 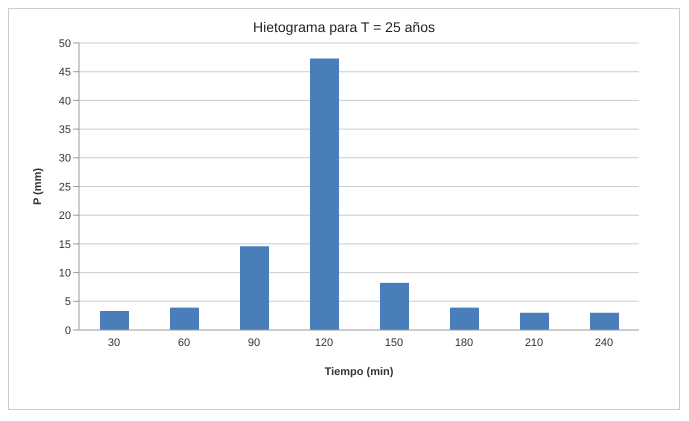 I want to click on y-tick-label: 0, so click(x=67, y=330).